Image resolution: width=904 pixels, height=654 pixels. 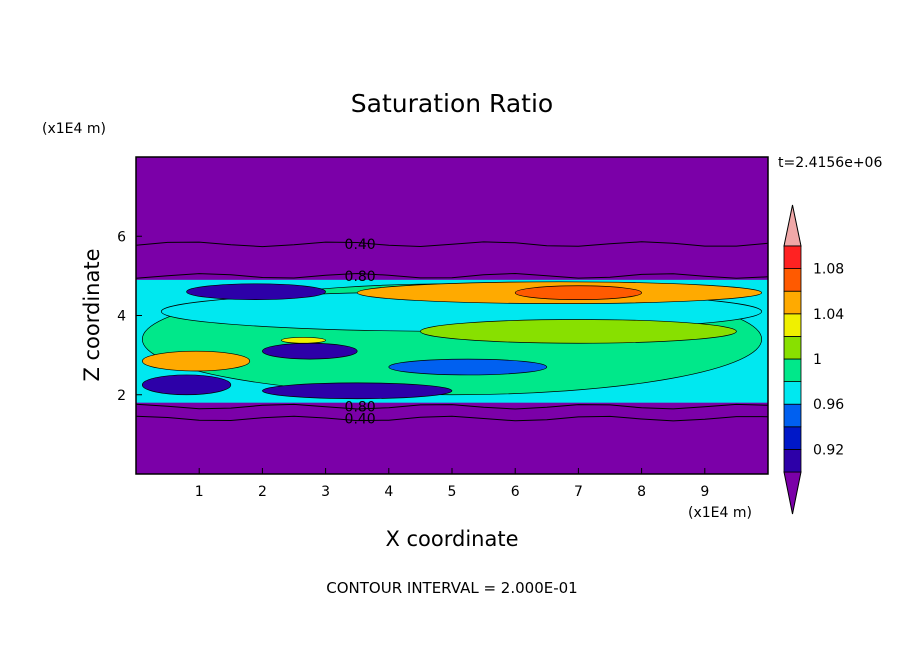 I want to click on y-tick-label-0: 2, so click(x=121, y=396).